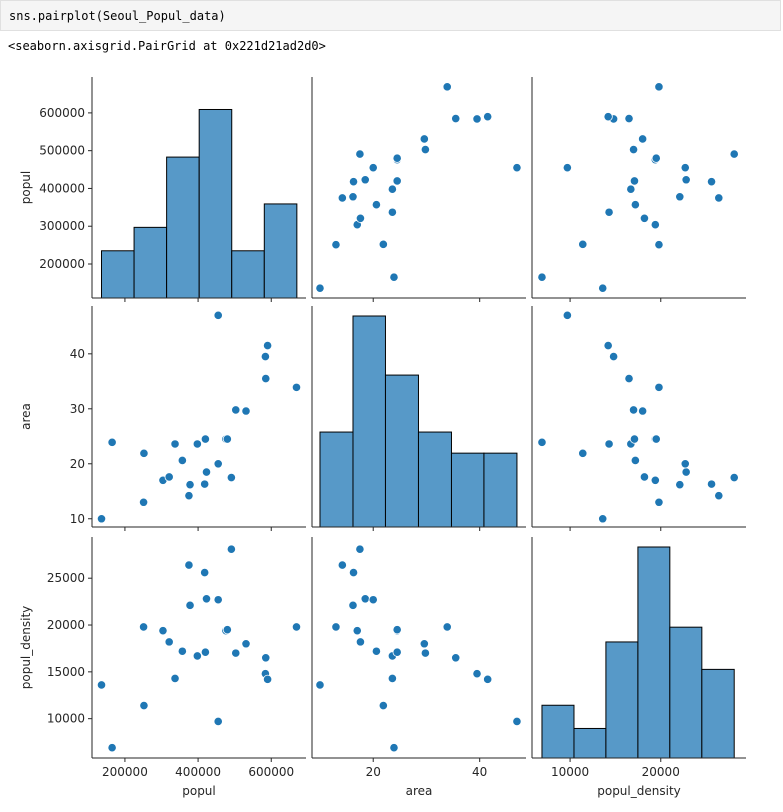 Image resolution: width=783 pixels, height=812 pixels. I want to click on y-tick-label: 25000, so click(66, 578).